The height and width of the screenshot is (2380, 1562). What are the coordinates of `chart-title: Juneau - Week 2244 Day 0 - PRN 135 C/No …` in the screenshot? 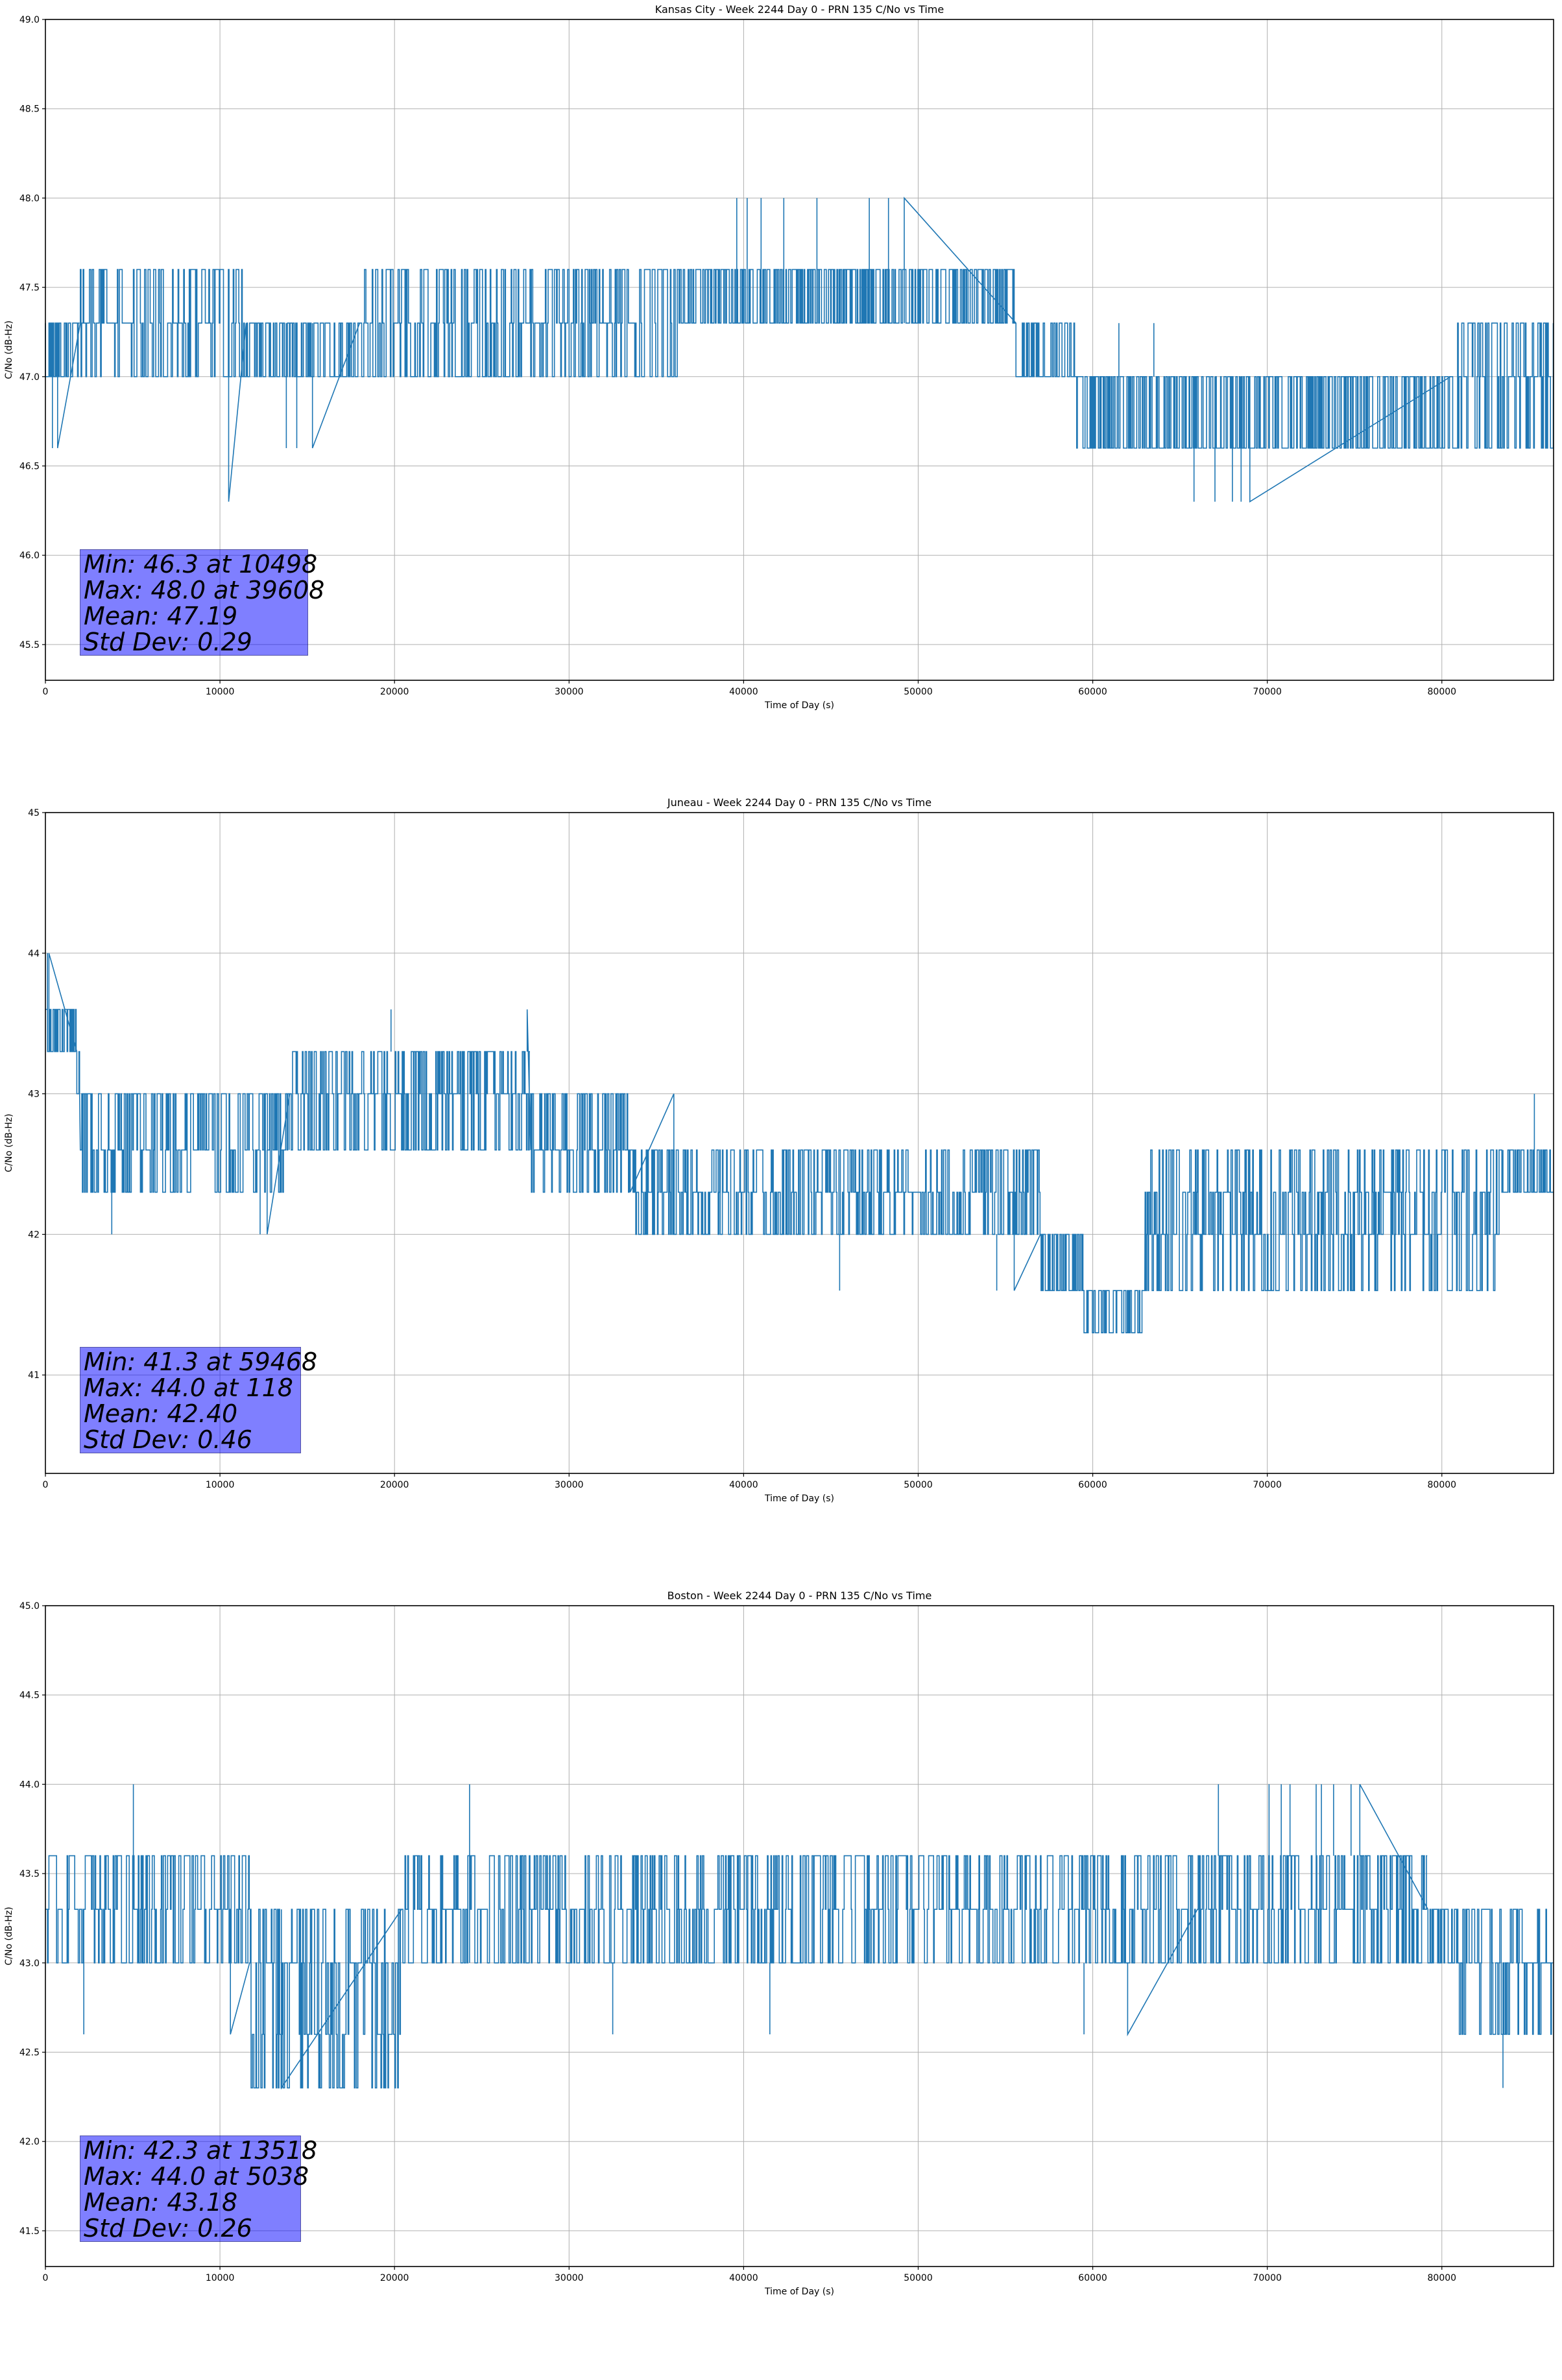 It's located at (799, 802).